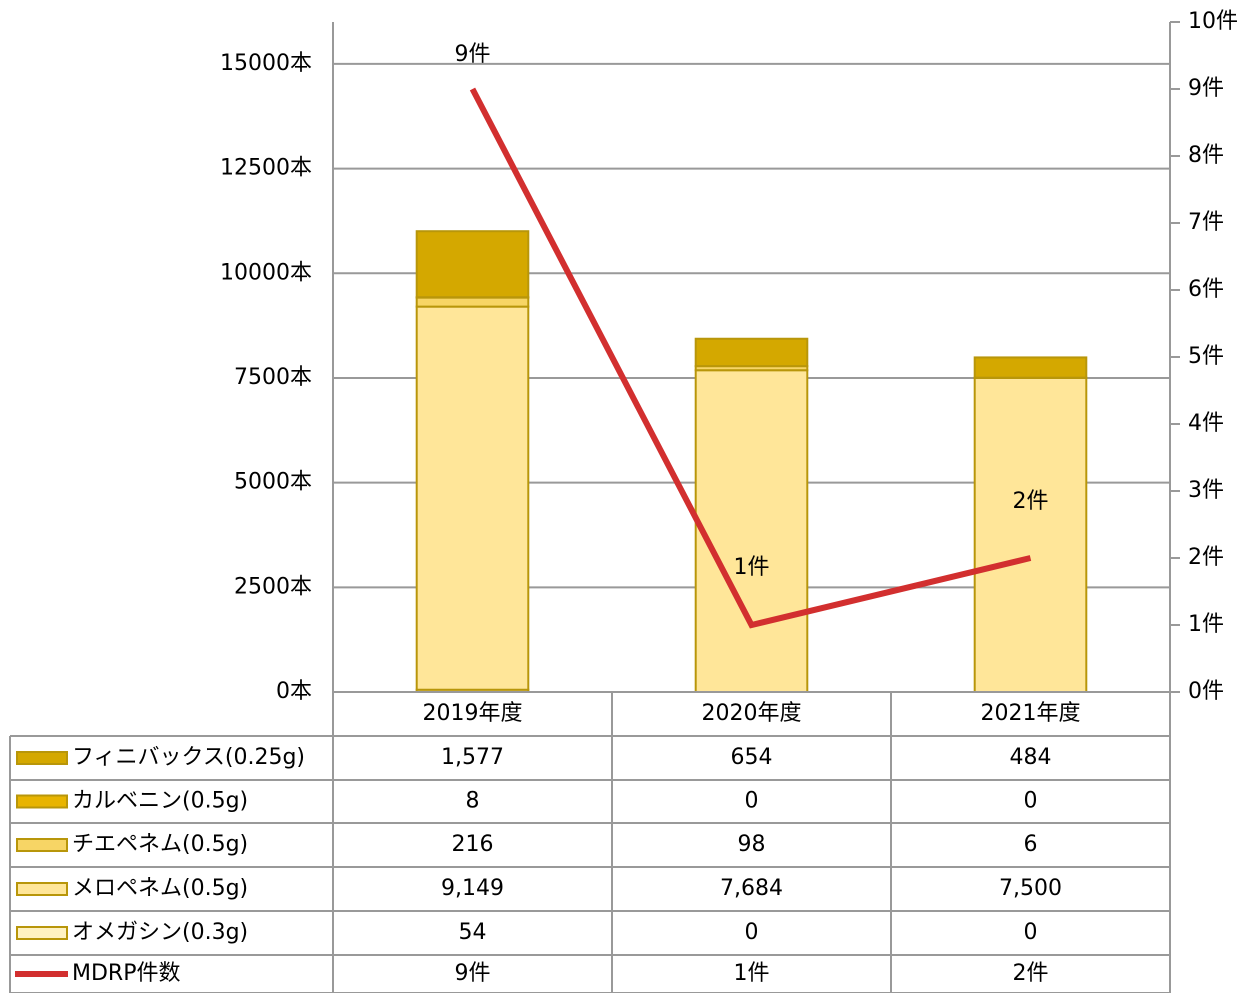  Describe the element at coordinates (1206, 490) in the screenshot. I see `y2-tick-label: 3件` at that location.